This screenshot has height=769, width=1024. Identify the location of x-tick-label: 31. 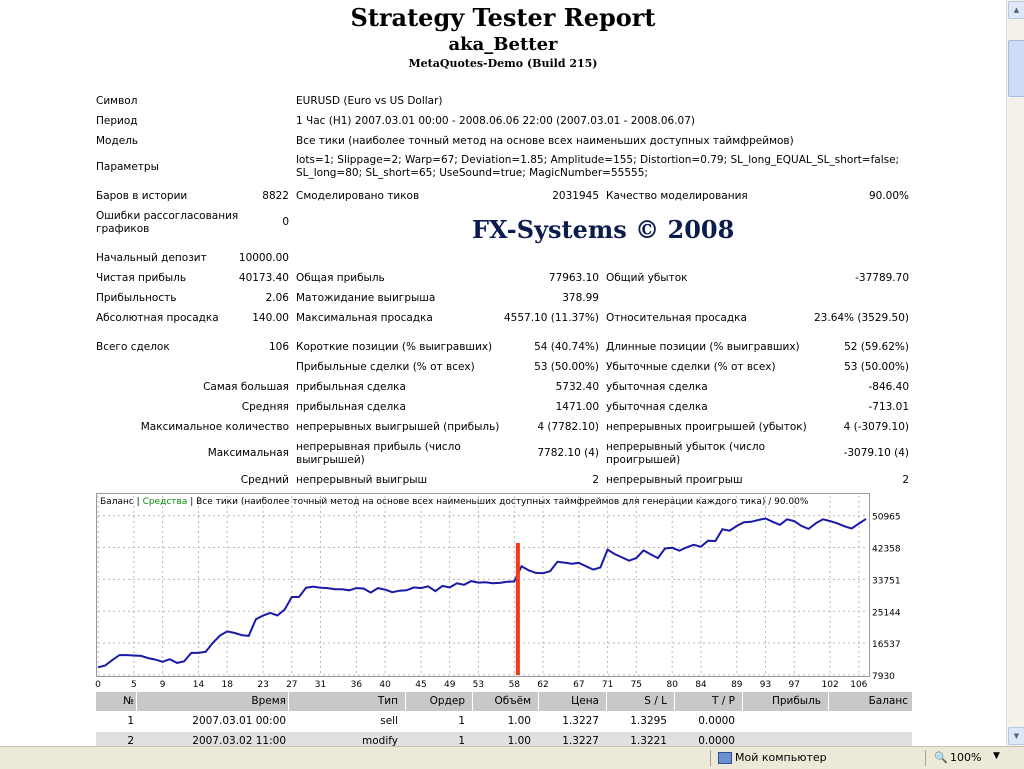
(320, 685).